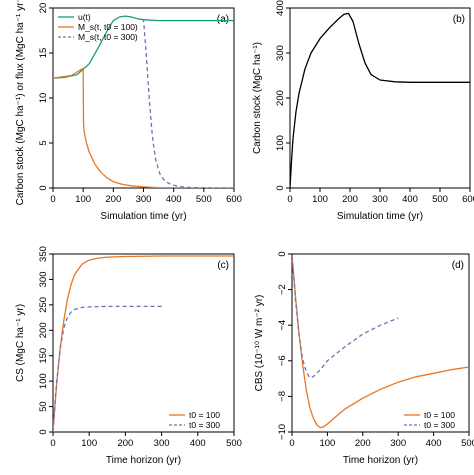  Describe the element at coordinates (280, 8) in the screenshot. I see `y-tick-label: 400` at that location.